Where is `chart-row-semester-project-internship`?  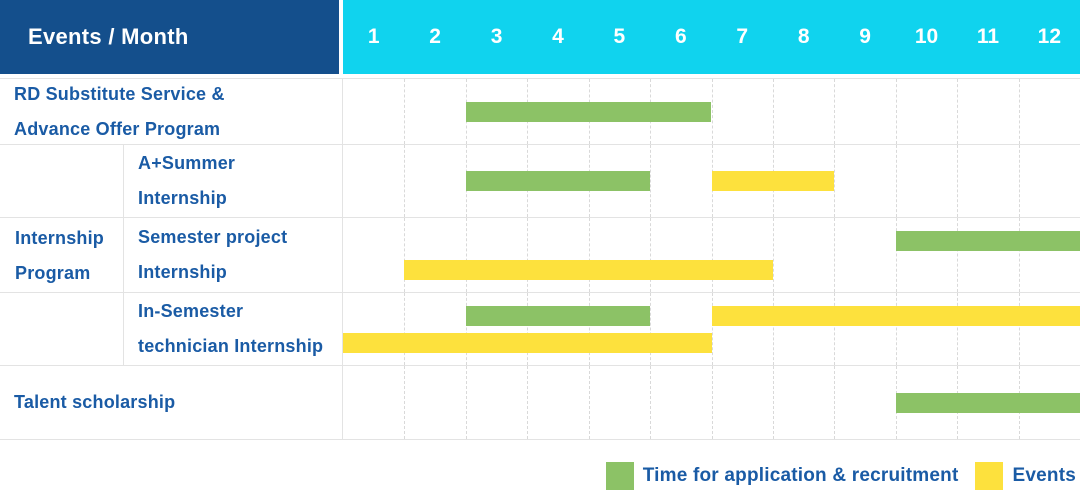
chart-row-semester-project-internship is located at coordinates (711, 255).